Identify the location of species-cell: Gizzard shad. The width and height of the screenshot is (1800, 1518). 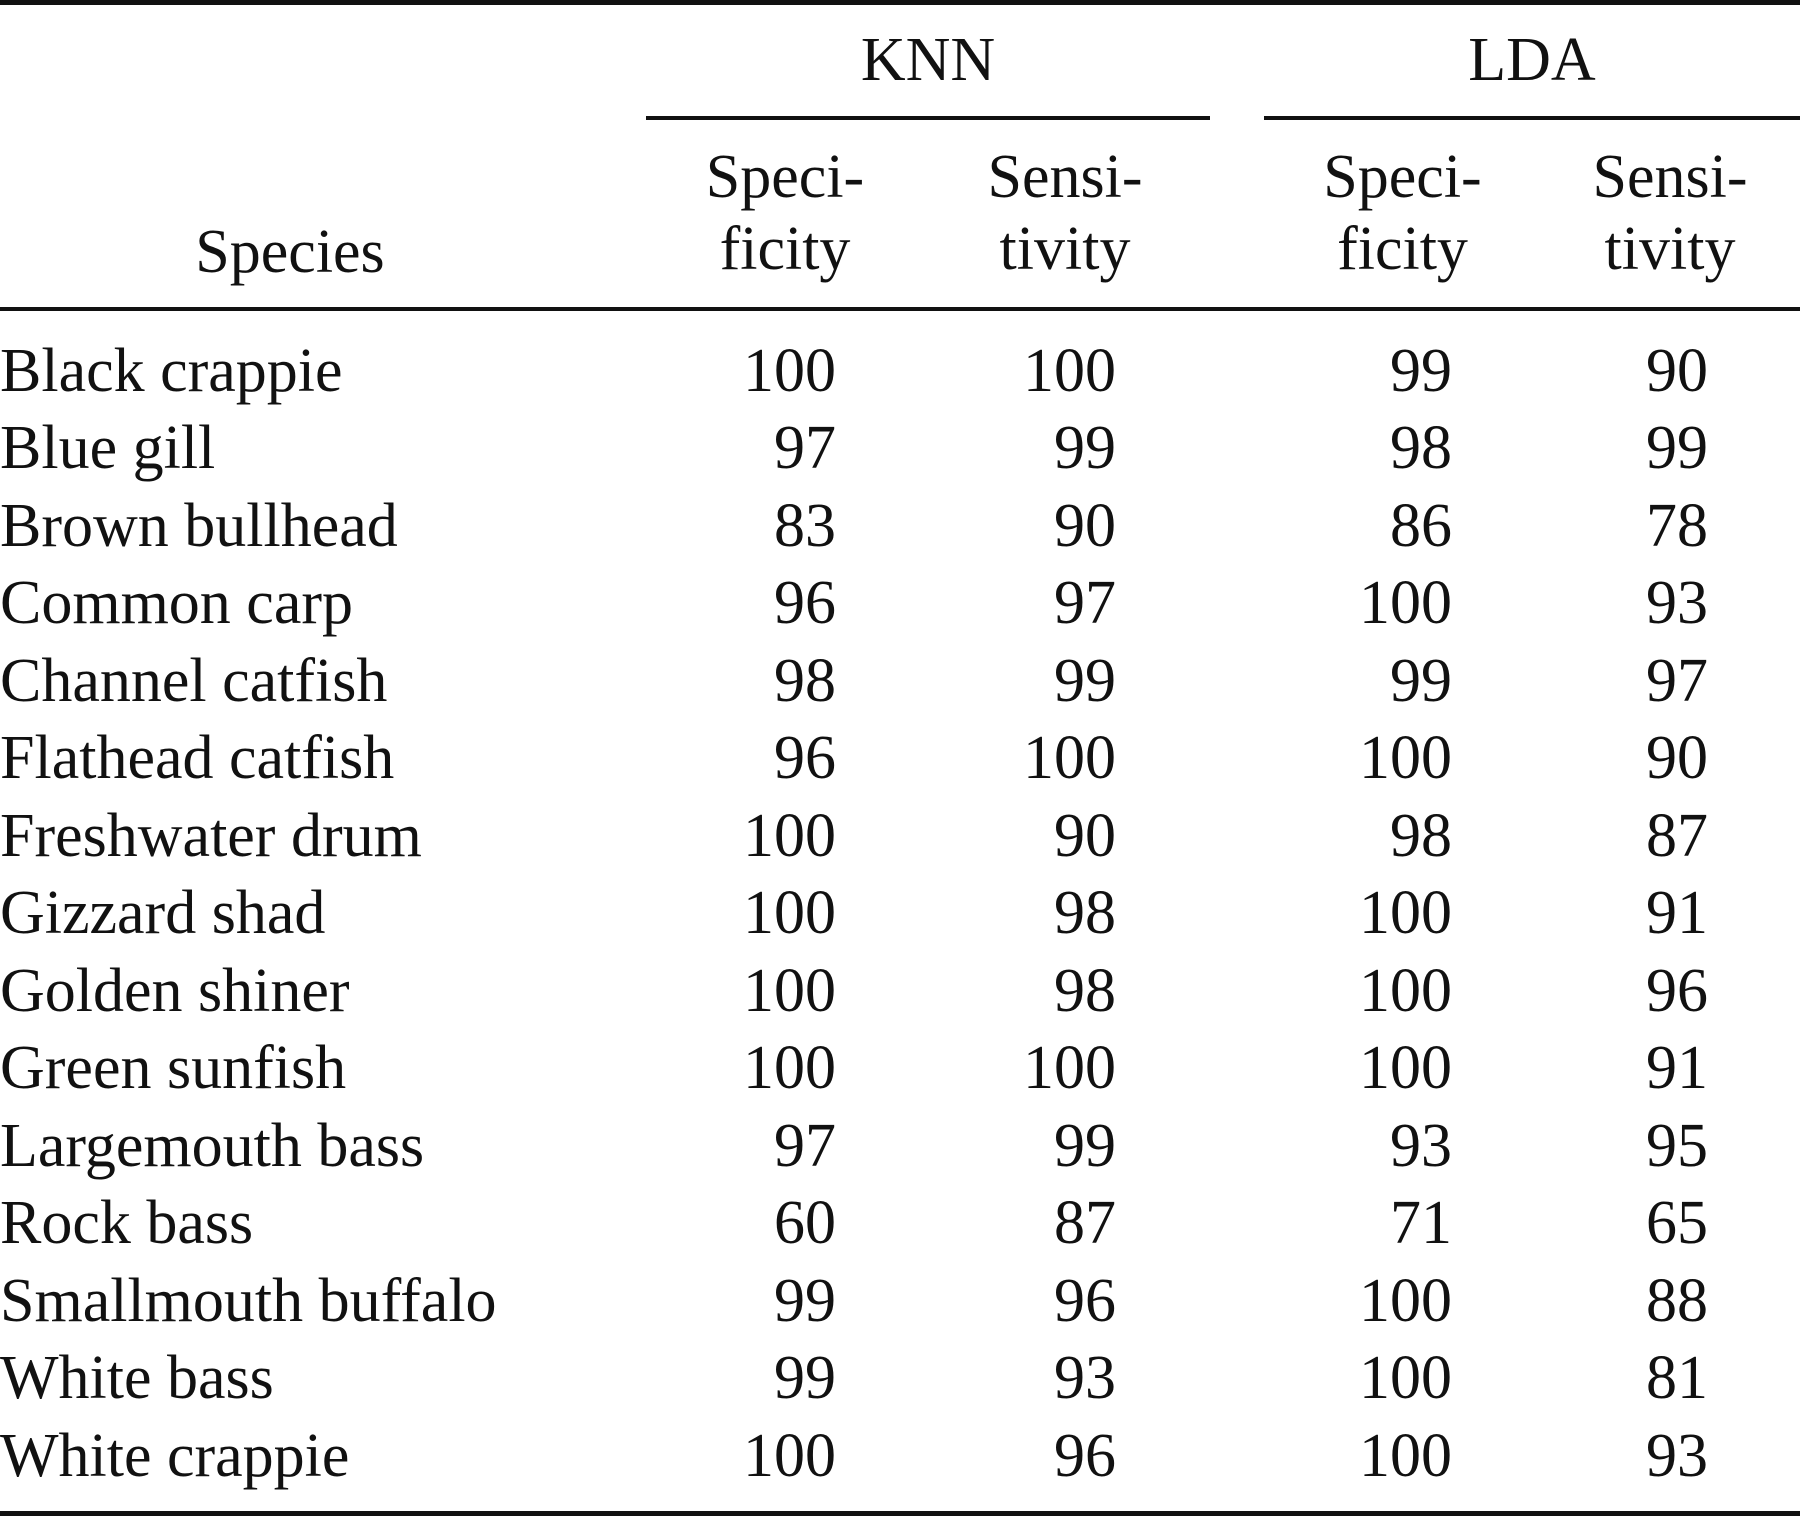
(163, 913).